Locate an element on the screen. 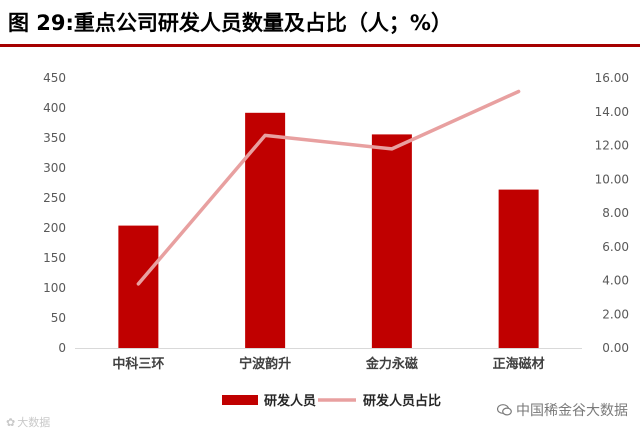  y-left-tick-label: 400 is located at coordinates (54, 108).